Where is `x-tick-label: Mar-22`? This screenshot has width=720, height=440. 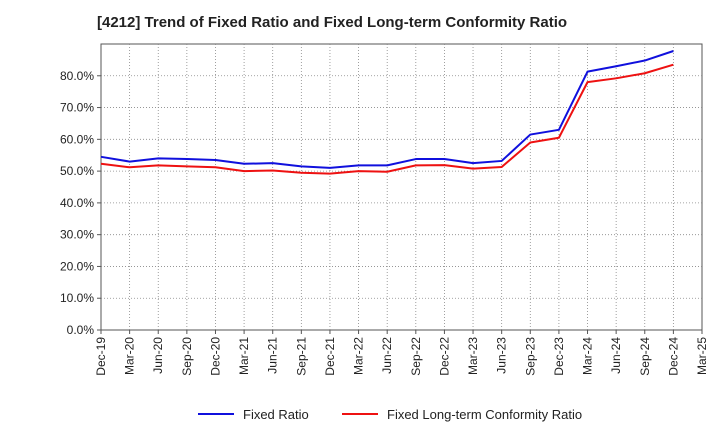
x-tick-label: Mar-22 is located at coordinates (359, 356).